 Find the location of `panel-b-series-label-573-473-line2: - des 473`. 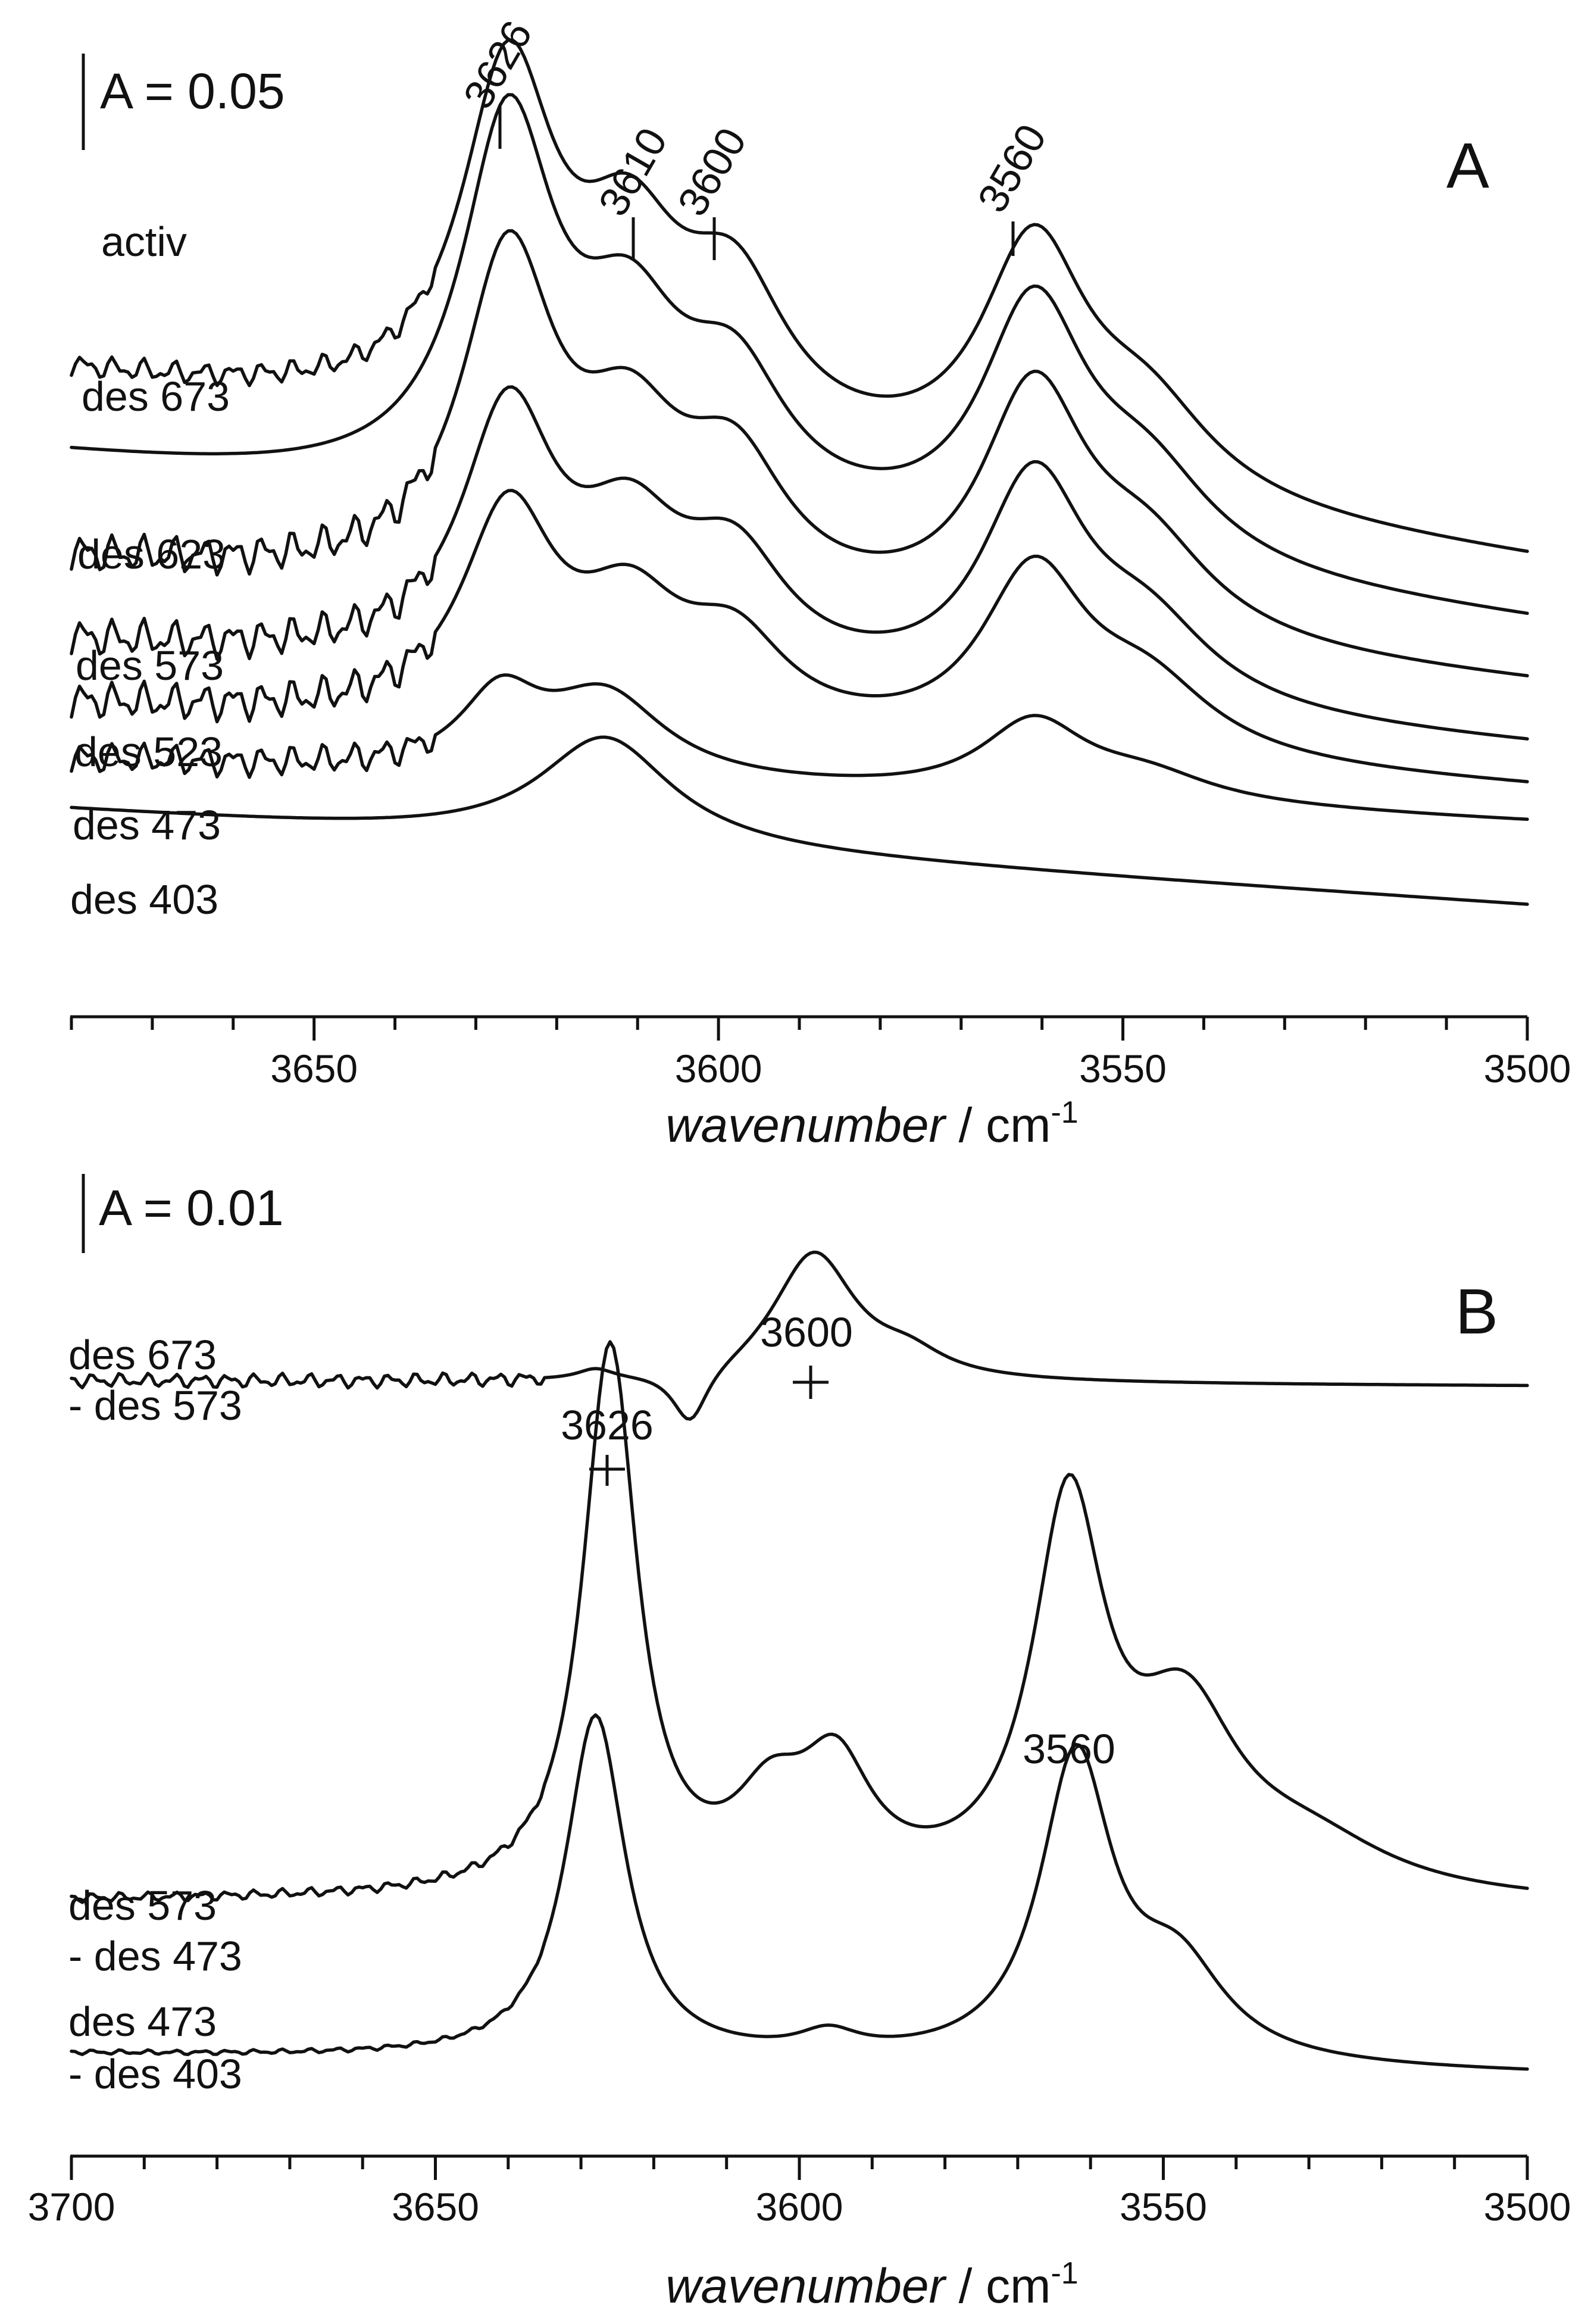

panel-b-series-label-573-473-line2: - des 473 is located at coordinates (155, 1956).